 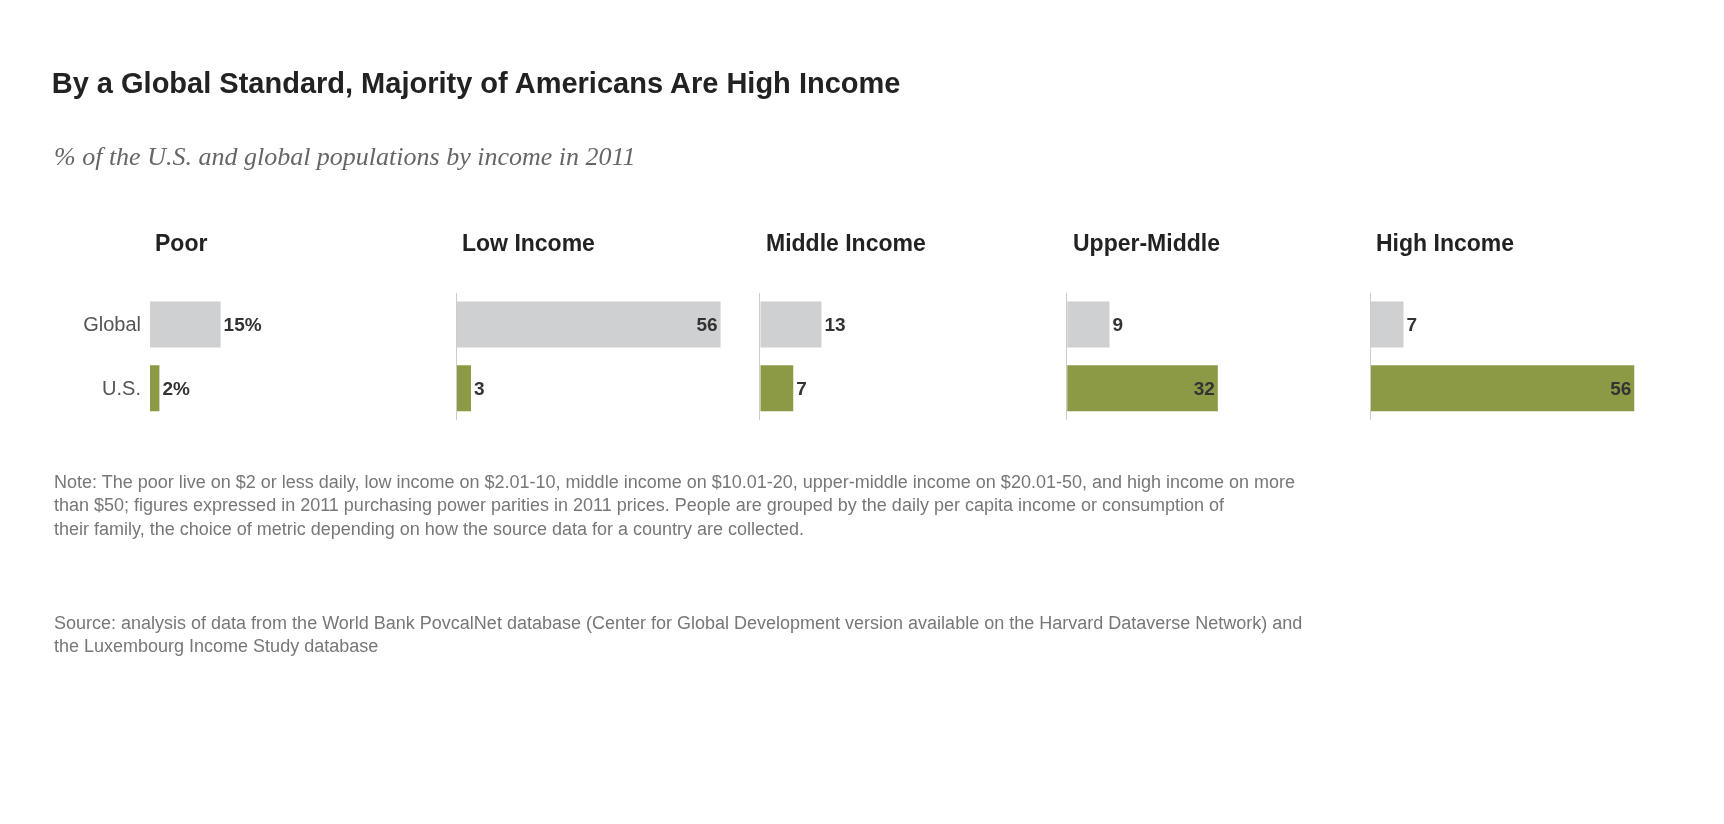 I want to click on x-axis-title: High Income, so click(x=1445, y=243).